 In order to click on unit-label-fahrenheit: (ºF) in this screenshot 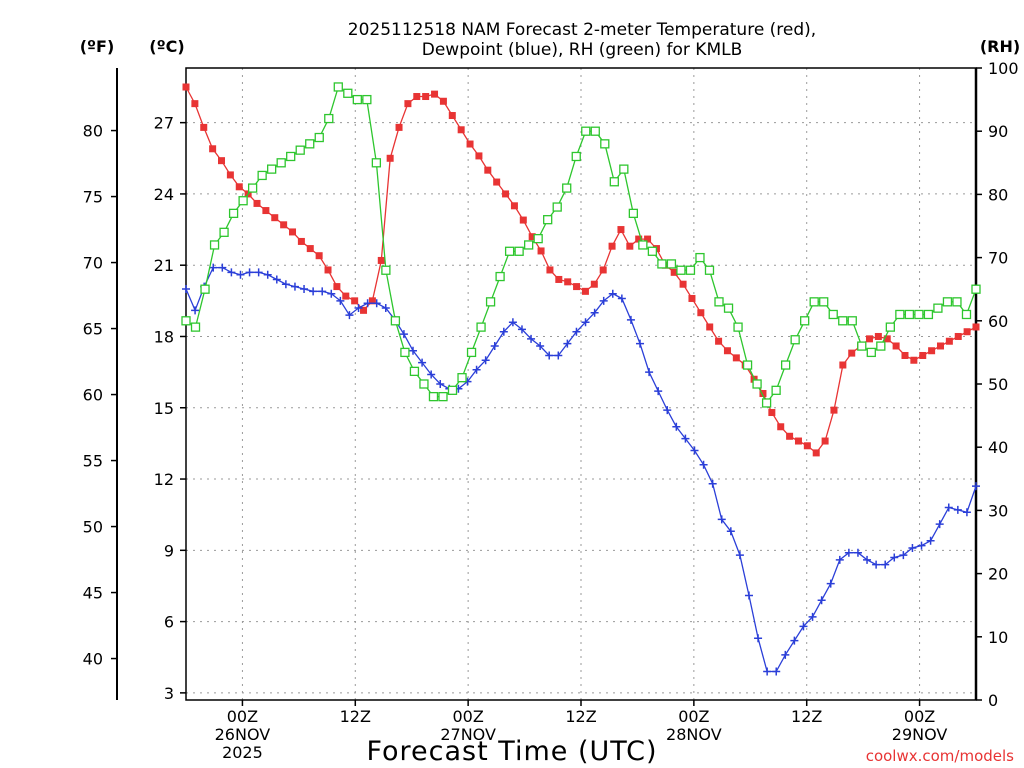, I will do `click(97, 46)`.